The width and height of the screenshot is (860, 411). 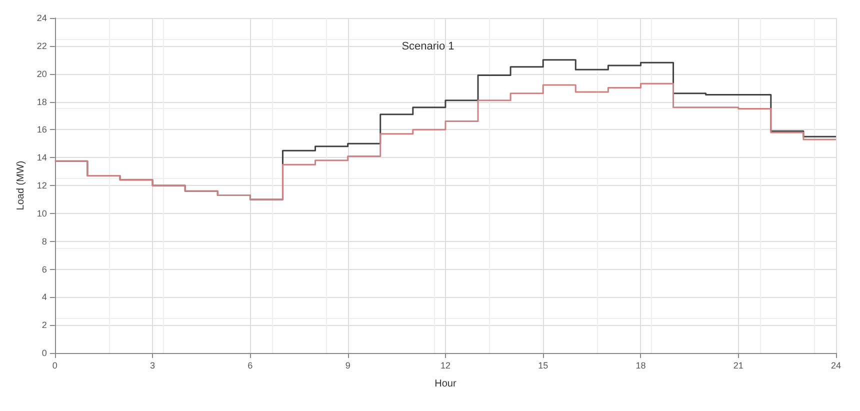 What do you see at coordinates (41, 45) in the screenshot?
I see `y-tick-label: 22` at bounding box center [41, 45].